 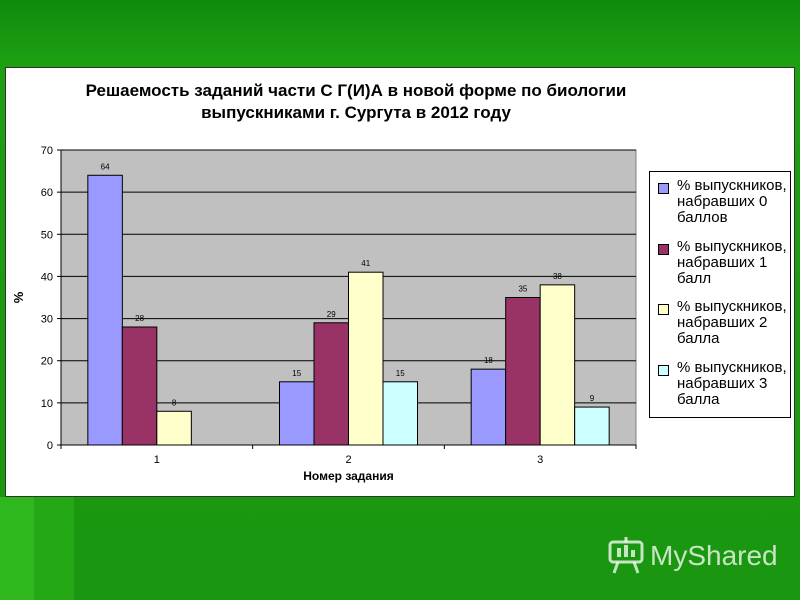 I want to click on legend-label-0: % выпускников, набравших 0 баллов, so click(x=732, y=201).